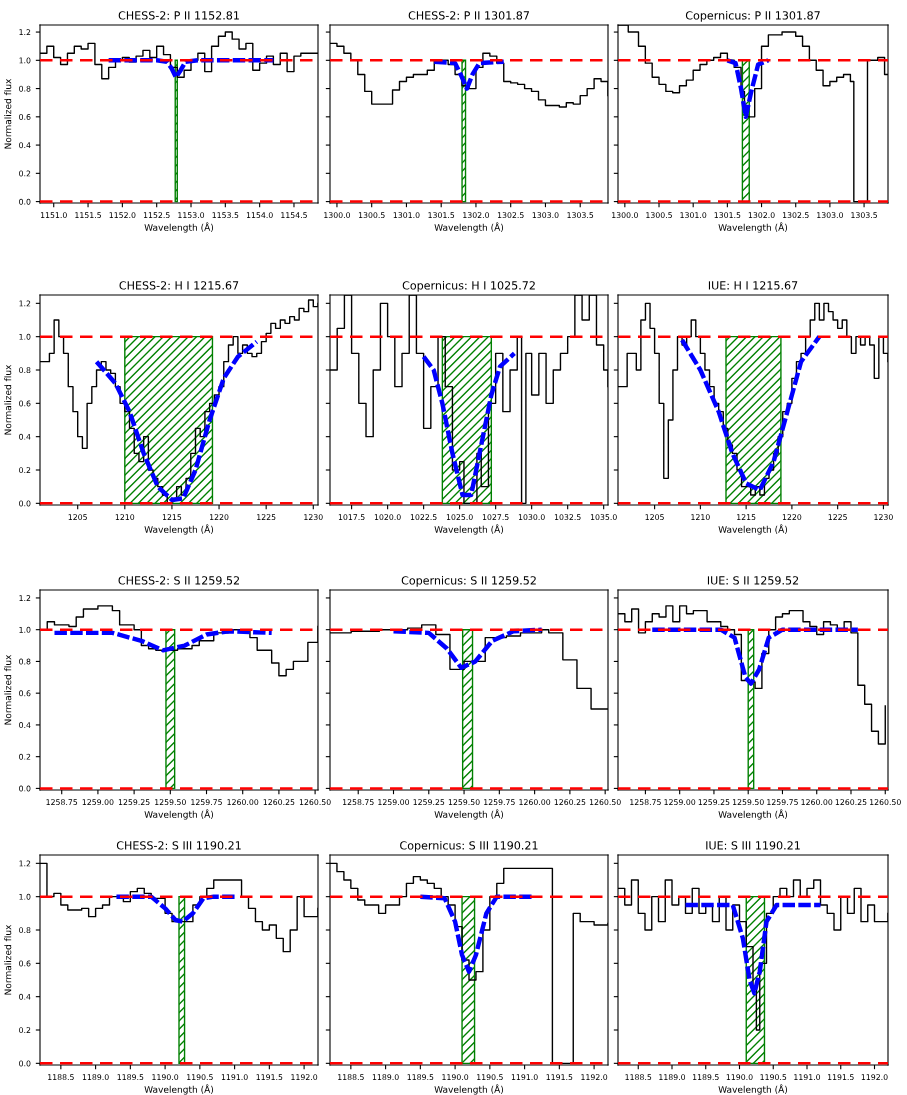 The height and width of the screenshot is (1095, 907). I want to click on chart-title: IUE: S II 1259.52, so click(753, 580).